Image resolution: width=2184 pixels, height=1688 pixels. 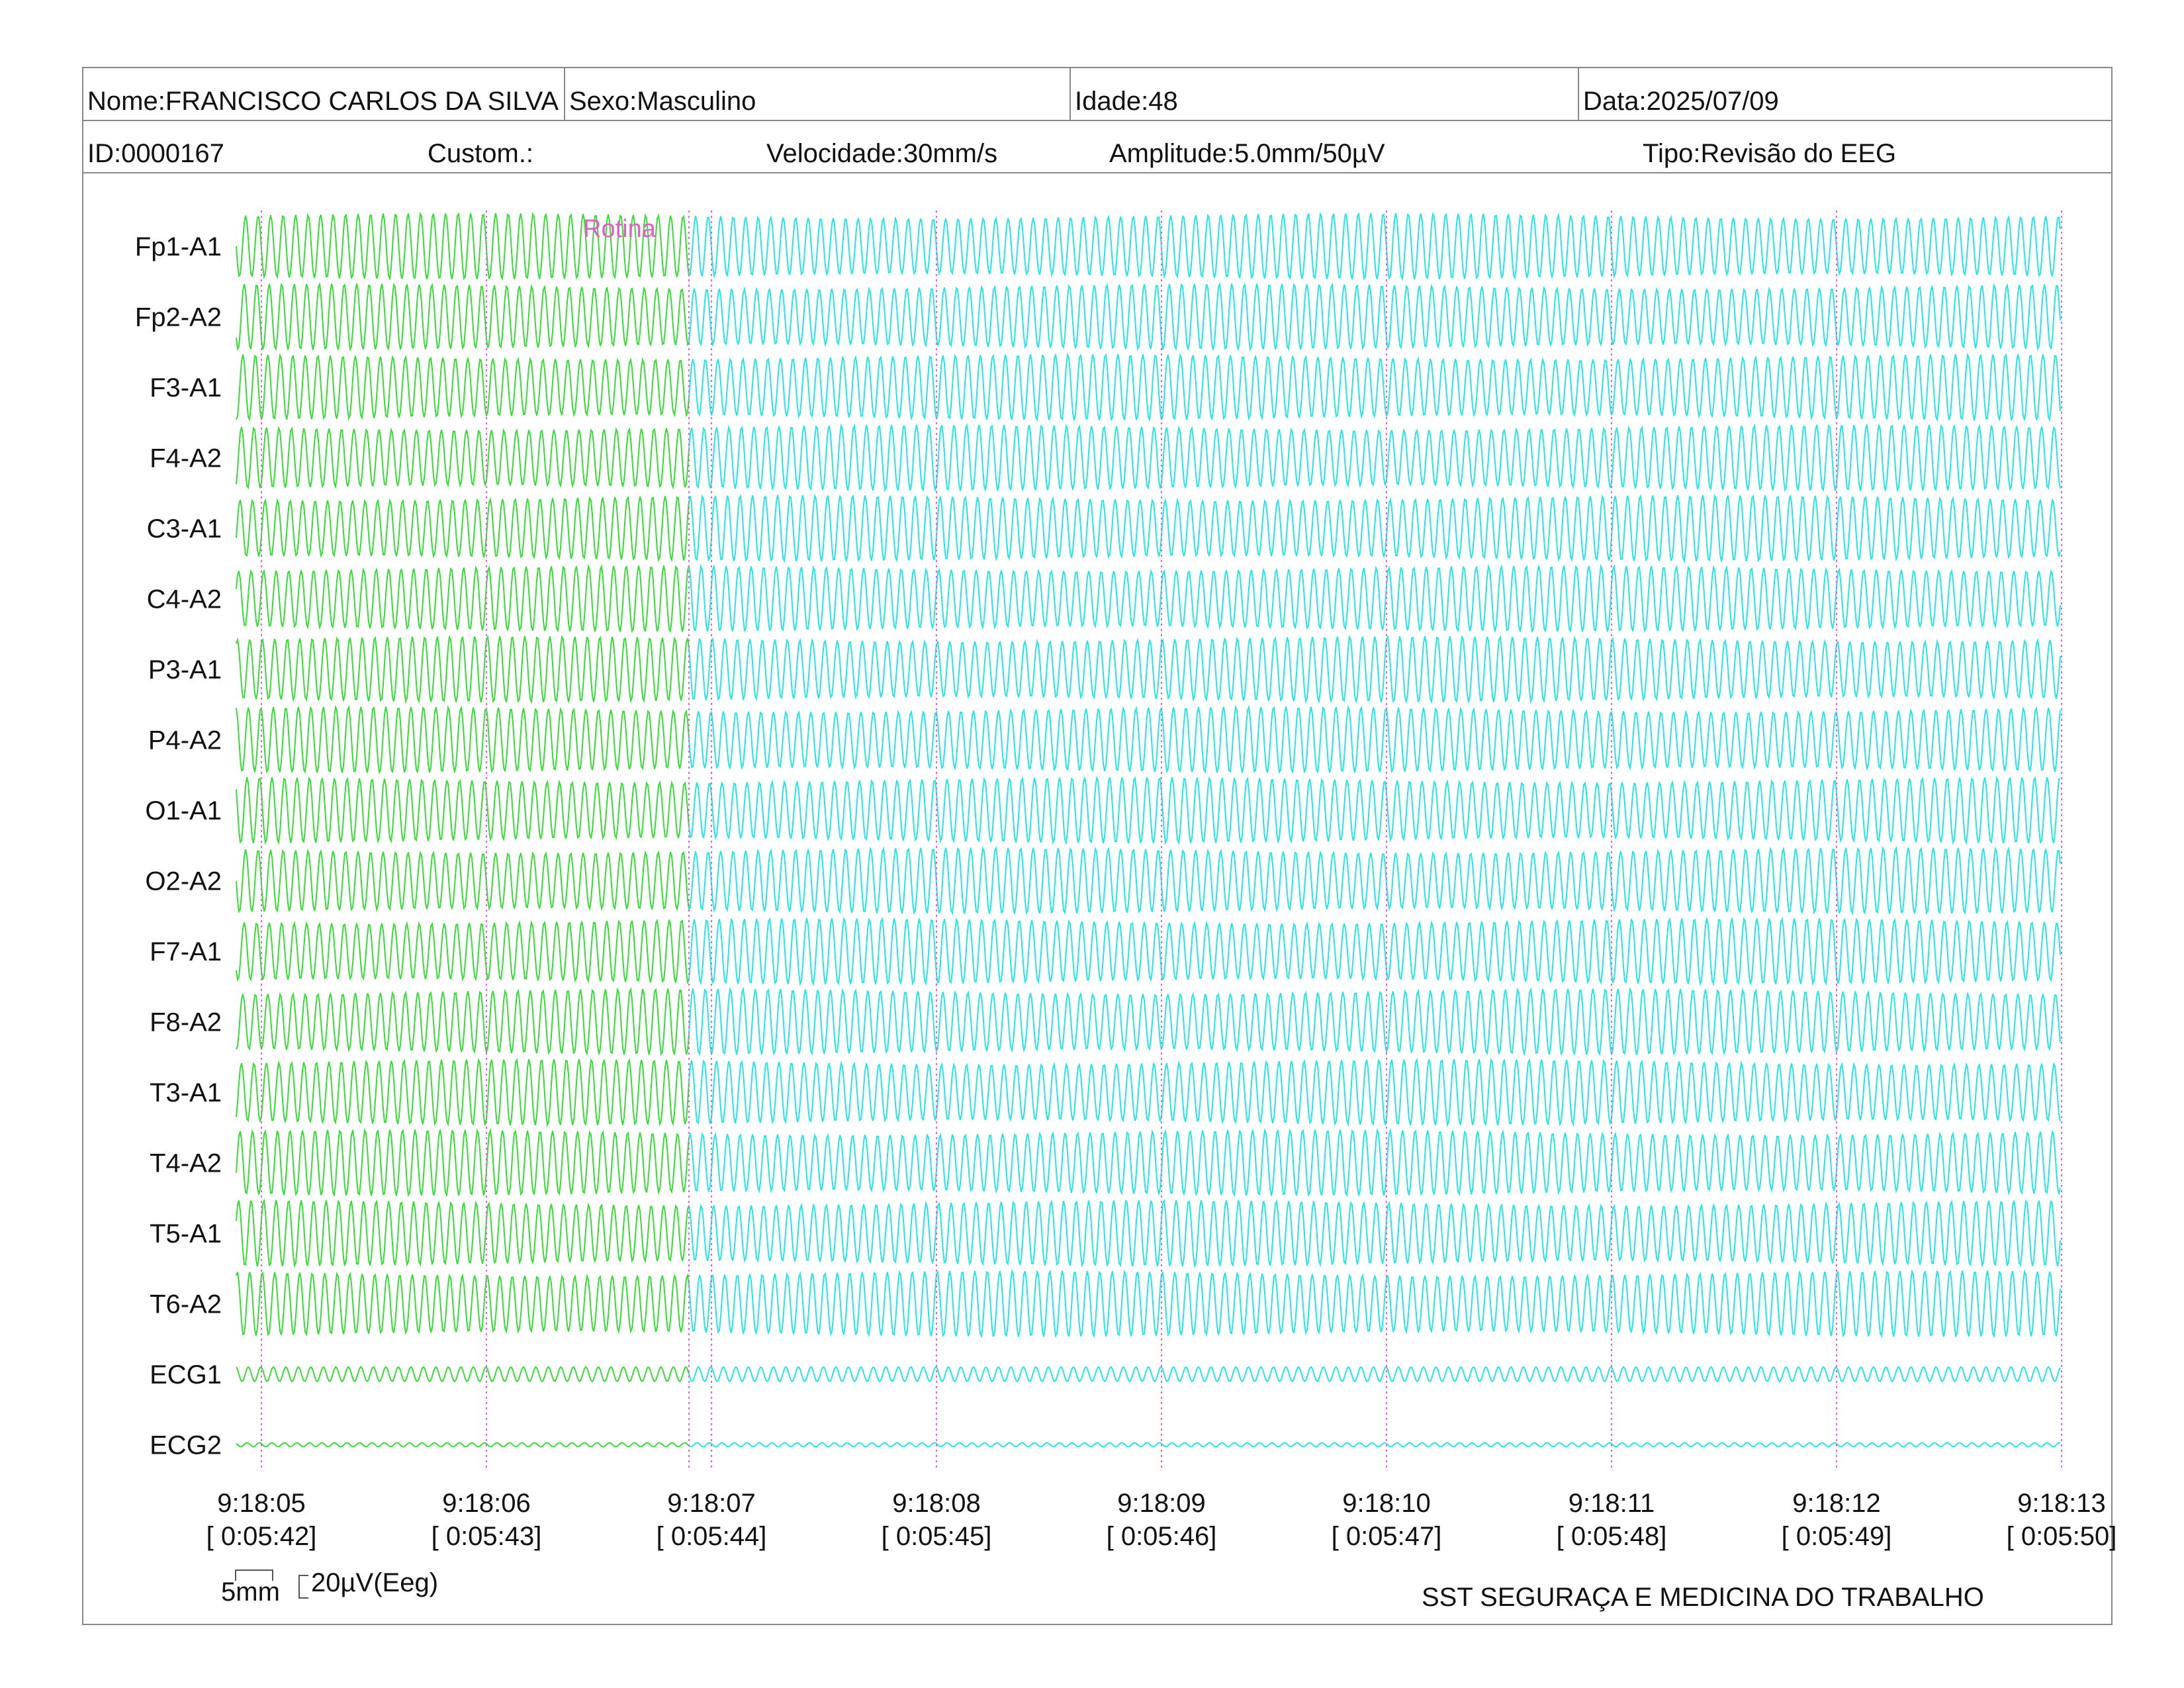 What do you see at coordinates (1374, 1374) in the screenshot?
I see `trace-ecg1-seg2` at bounding box center [1374, 1374].